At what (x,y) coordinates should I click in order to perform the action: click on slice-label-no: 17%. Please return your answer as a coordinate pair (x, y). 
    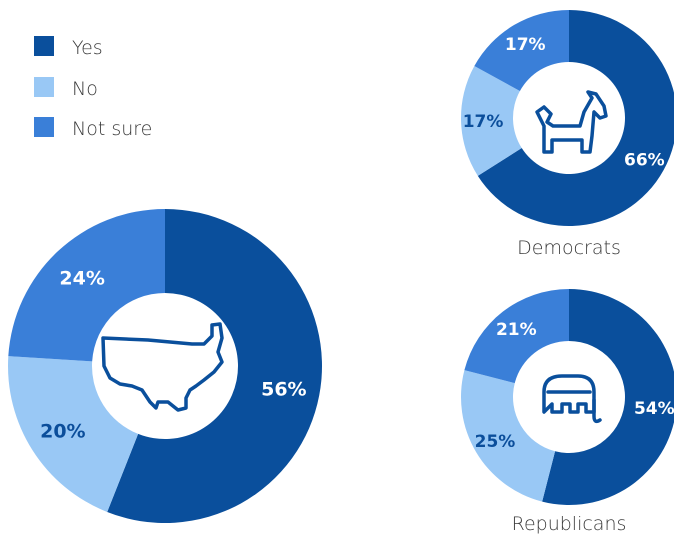
    Looking at the image, I should click on (483, 122).